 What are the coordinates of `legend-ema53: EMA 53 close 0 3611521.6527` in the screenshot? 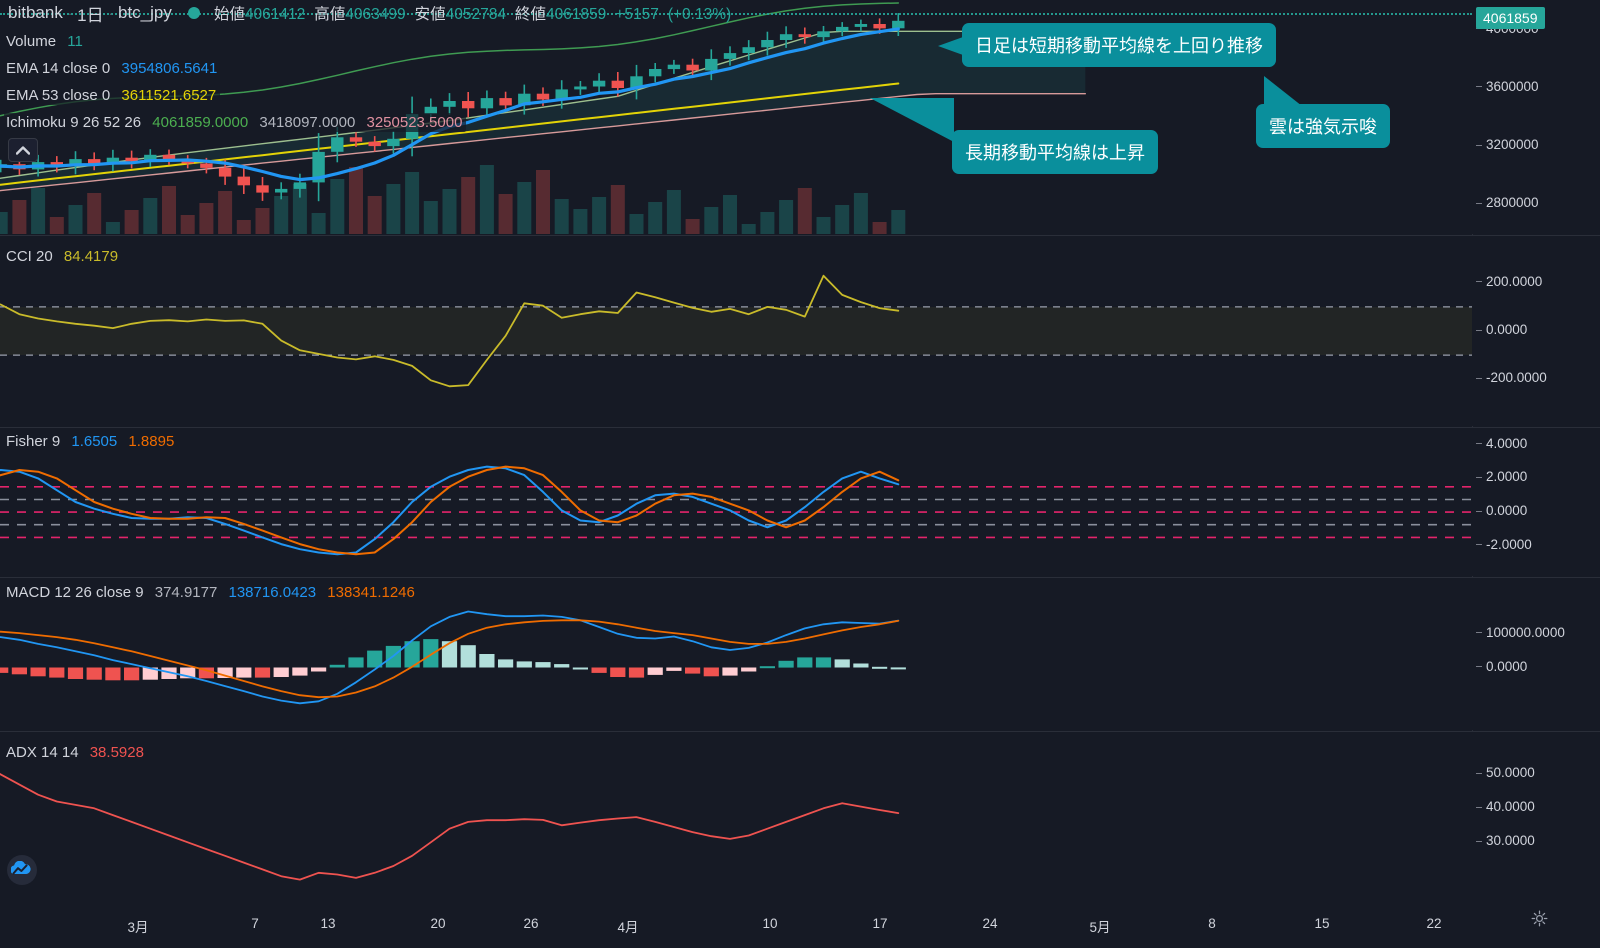 It's located at (112, 95).